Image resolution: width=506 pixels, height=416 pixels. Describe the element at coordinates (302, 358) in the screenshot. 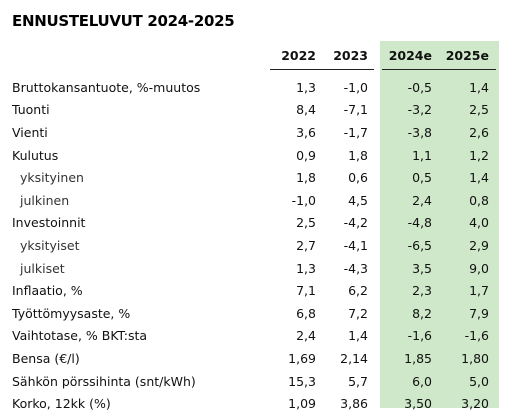

I see `value-2022: 1,69` at that location.